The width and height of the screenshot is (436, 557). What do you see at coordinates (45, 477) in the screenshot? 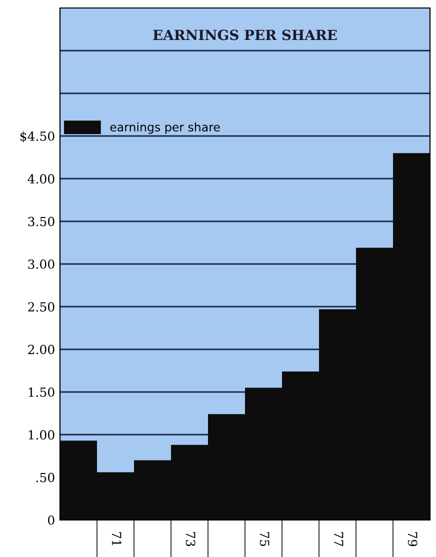
I see `y-tick-label: .50` at bounding box center [45, 477].